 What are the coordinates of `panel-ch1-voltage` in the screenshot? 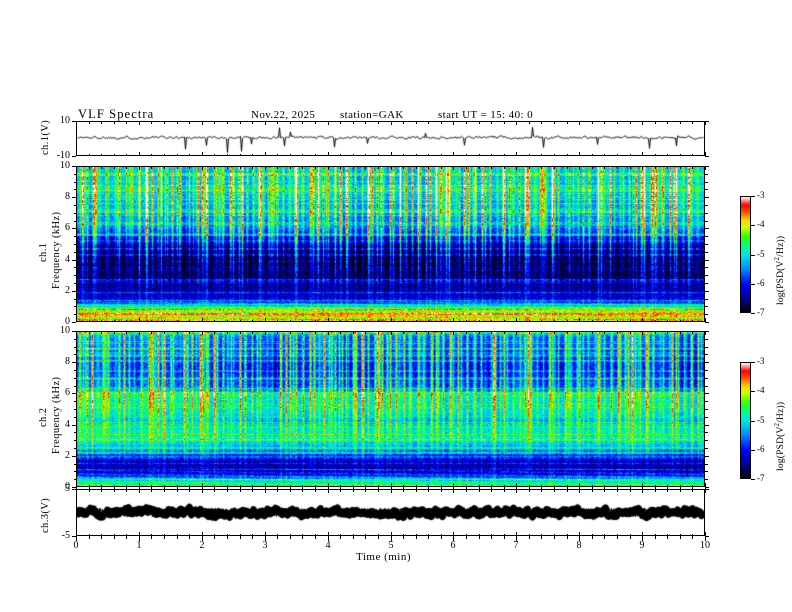 It's located at (390, 138).